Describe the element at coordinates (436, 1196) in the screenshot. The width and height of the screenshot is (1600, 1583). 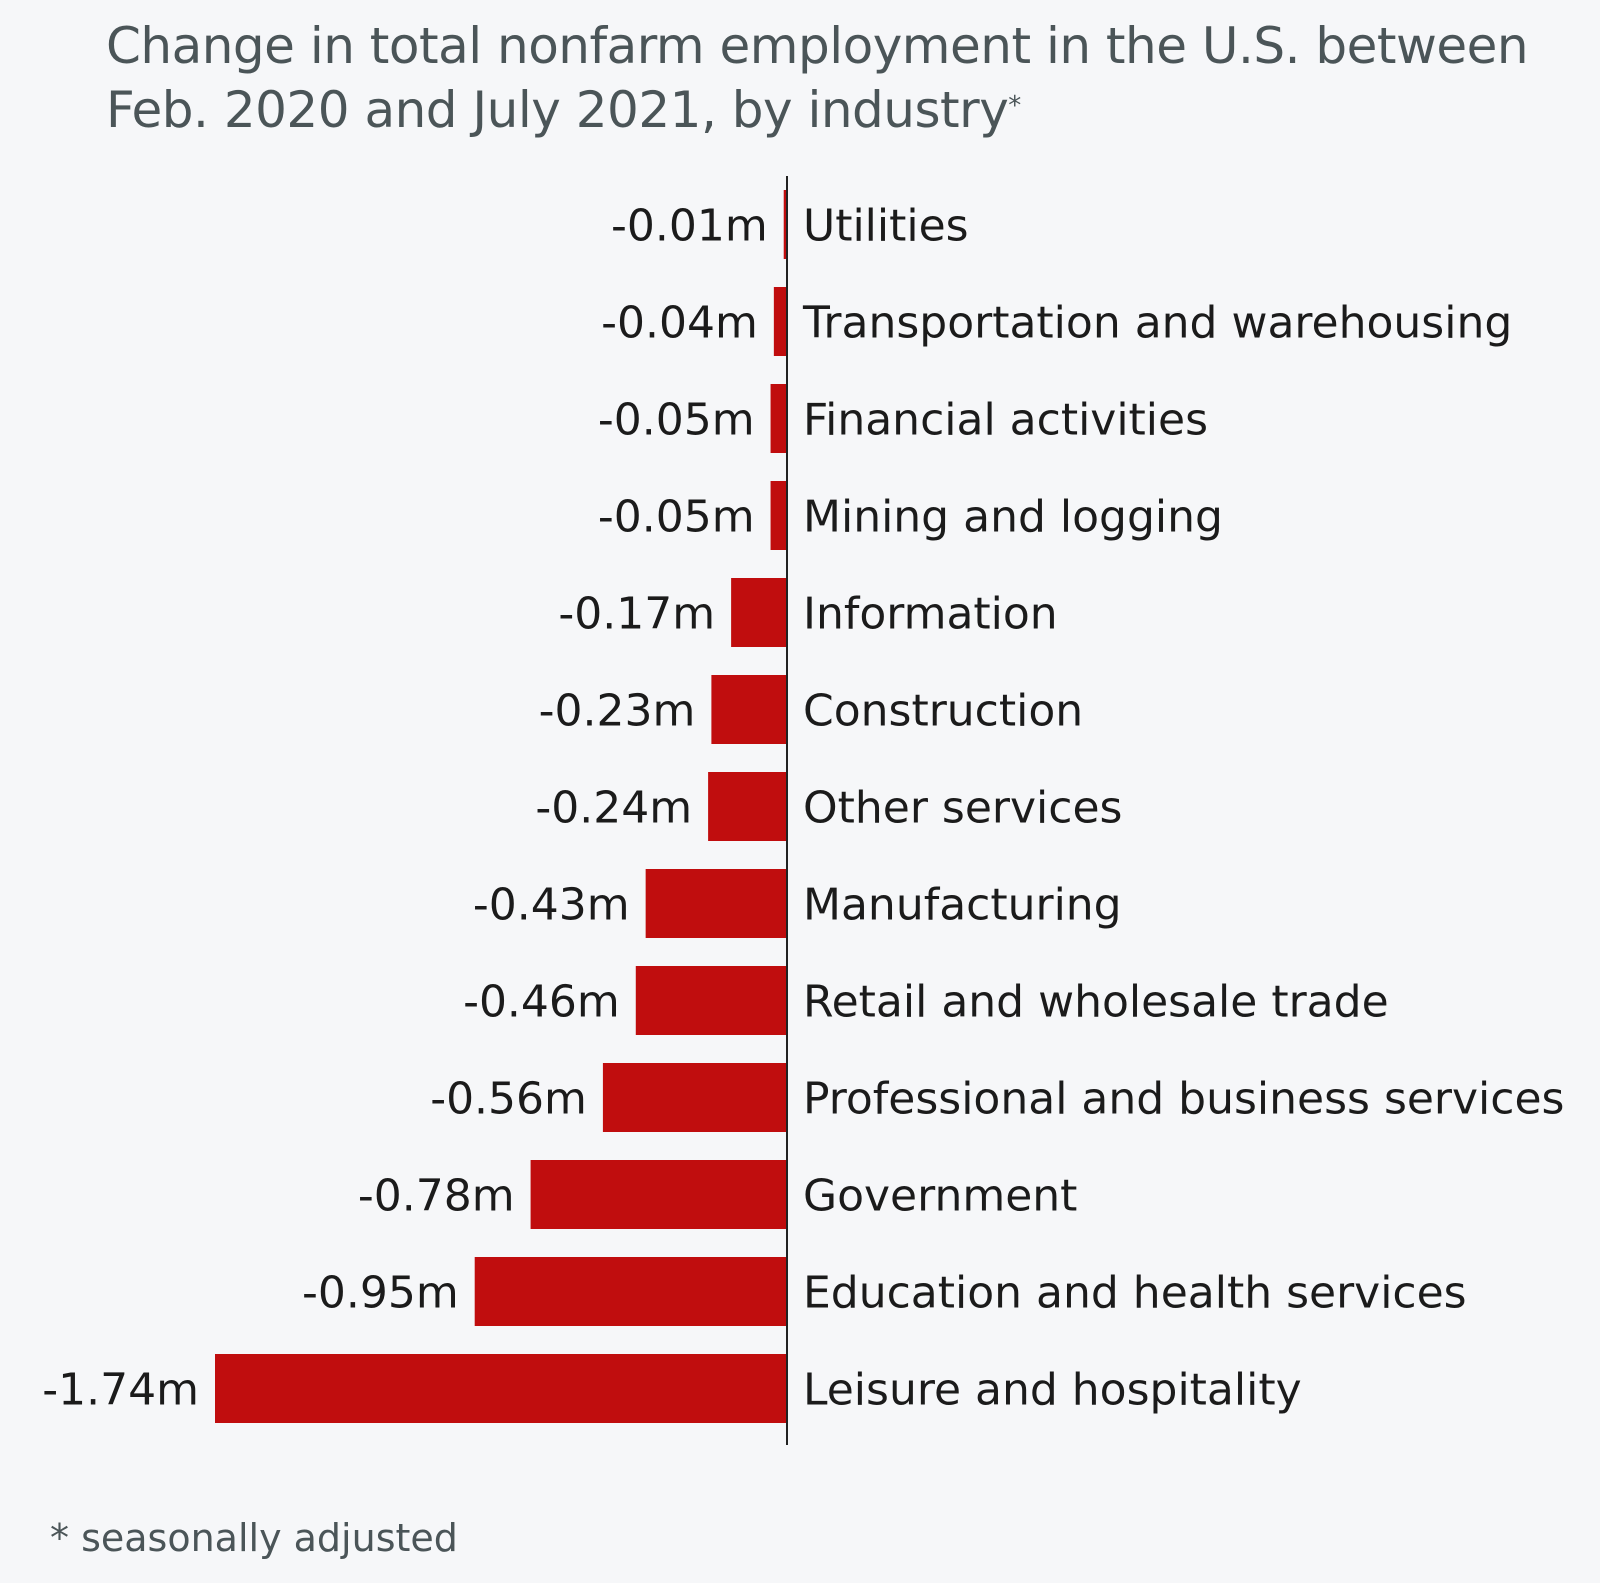
I see `value-label-10: -0.78m` at that location.